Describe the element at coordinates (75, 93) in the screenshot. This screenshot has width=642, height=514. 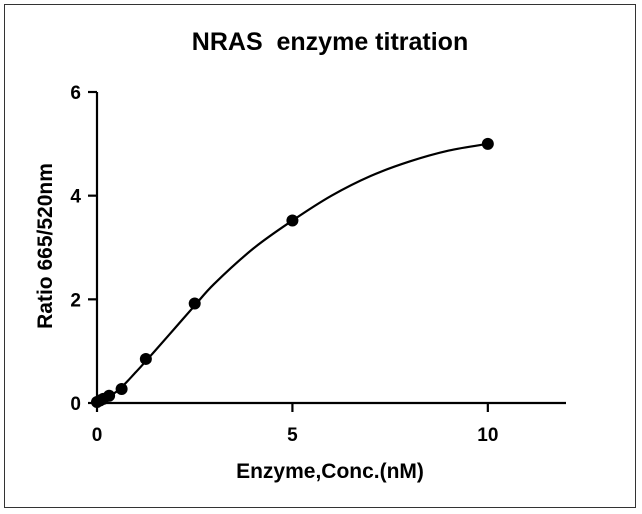
I see `y-tick-label: 6` at that location.